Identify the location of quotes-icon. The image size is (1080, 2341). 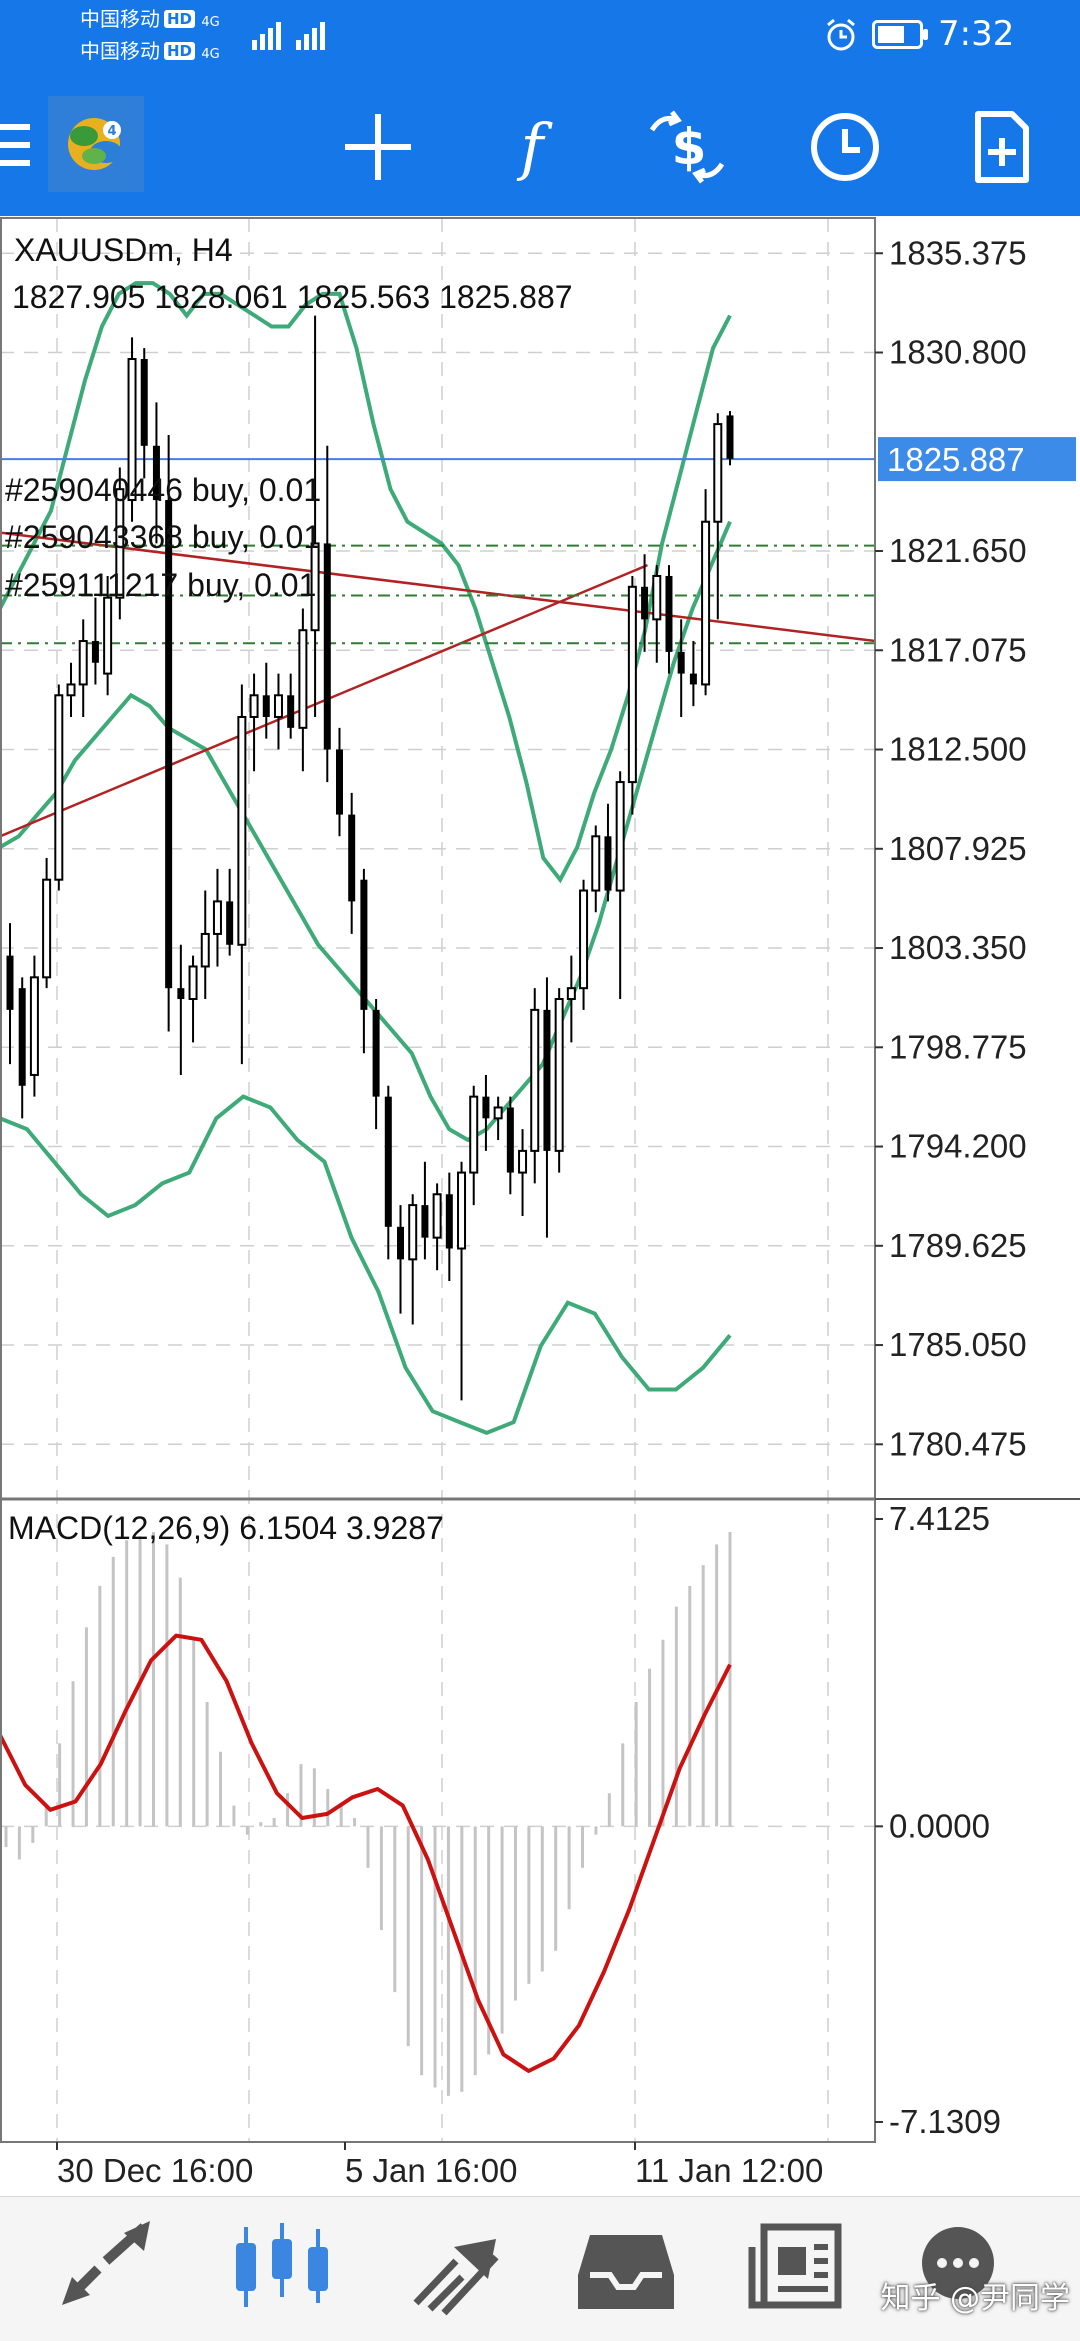
(106, 2263).